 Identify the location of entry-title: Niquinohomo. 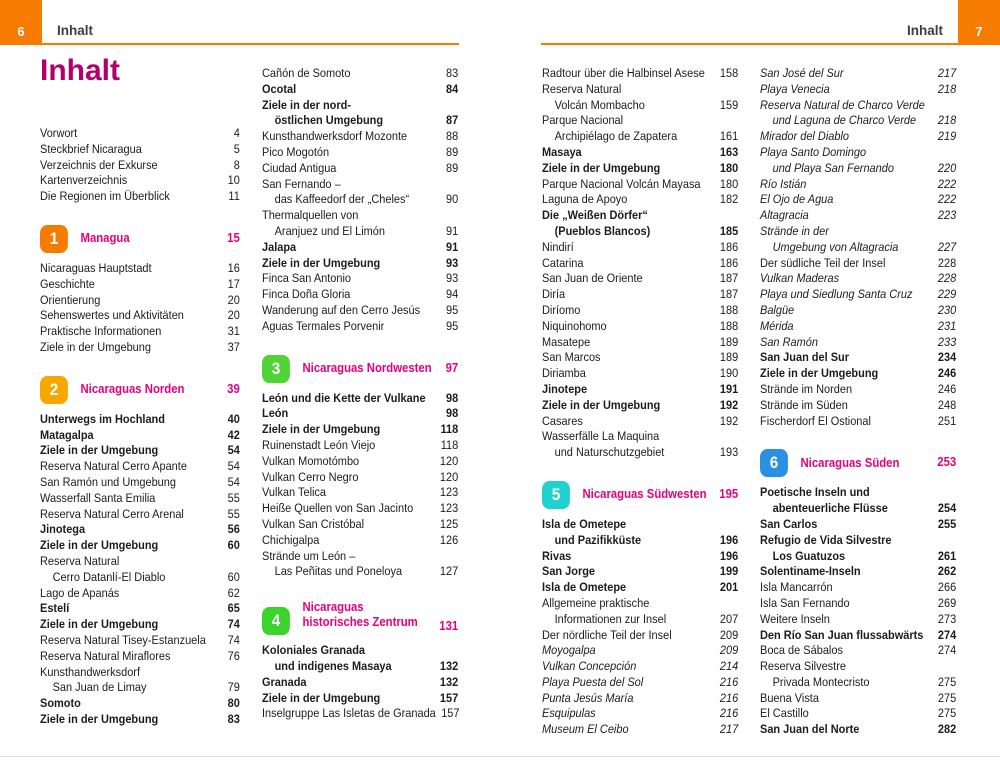
(574, 325).